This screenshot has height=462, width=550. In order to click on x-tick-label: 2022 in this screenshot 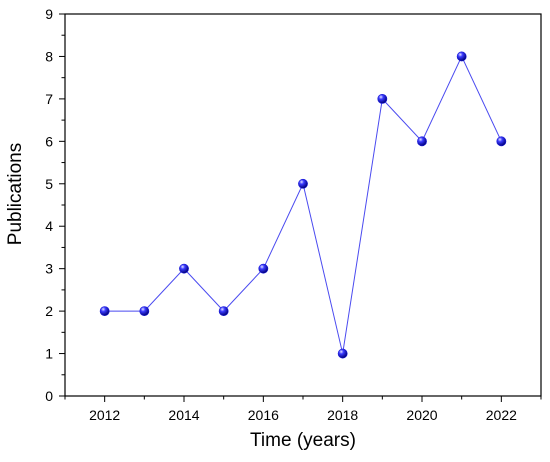, I will do `click(501, 415)`.